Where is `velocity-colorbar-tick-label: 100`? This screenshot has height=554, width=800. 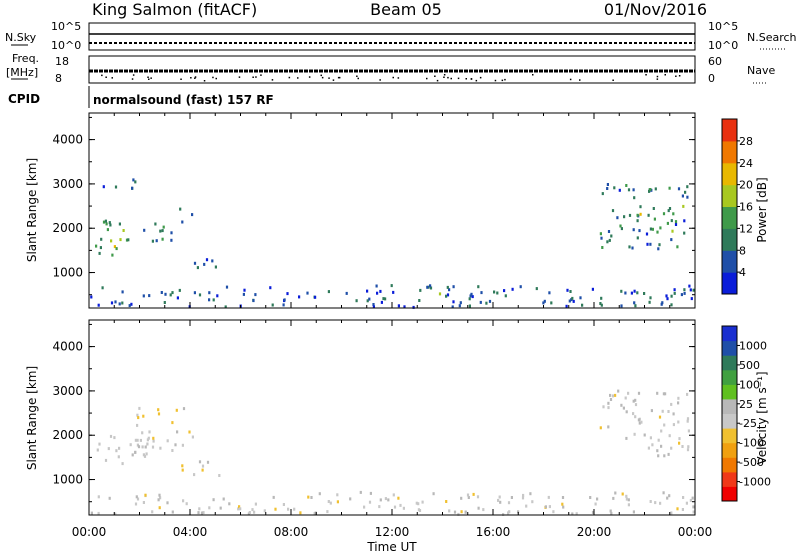
velocity-colorbar-tick-label: 100 is located at coordinates (749, 384).